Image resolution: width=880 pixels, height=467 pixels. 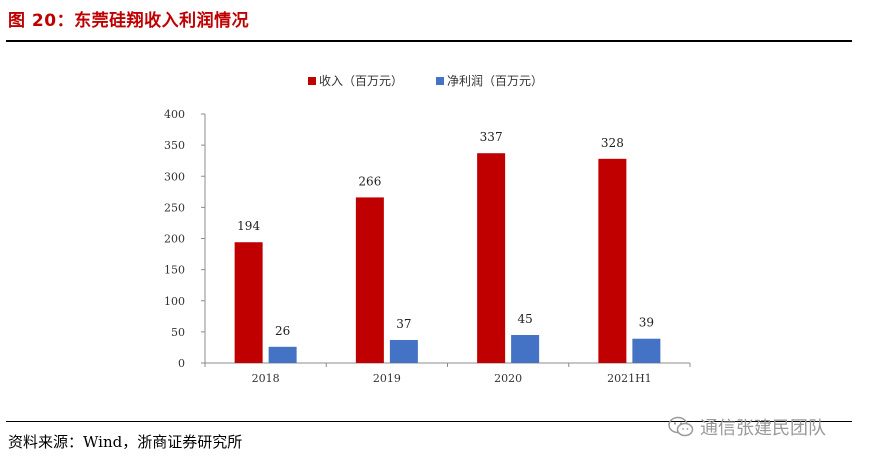 What do you see at coordinates (174, 176) in the screenshot?
I see `y-tick-label: 300` at bounding box center [174, 176].